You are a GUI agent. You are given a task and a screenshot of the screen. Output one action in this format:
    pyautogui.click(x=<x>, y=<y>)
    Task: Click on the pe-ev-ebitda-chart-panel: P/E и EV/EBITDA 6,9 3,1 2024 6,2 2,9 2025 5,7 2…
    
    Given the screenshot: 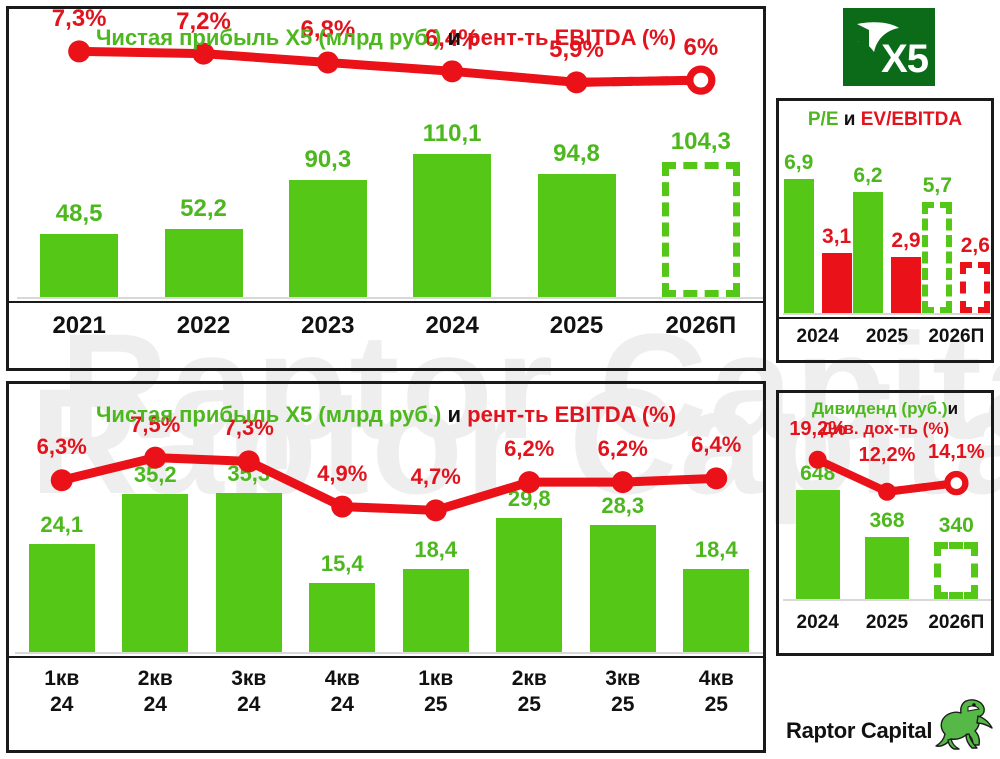 What is the action you would take?
    pyautogui.click(x=885, y=230)
    